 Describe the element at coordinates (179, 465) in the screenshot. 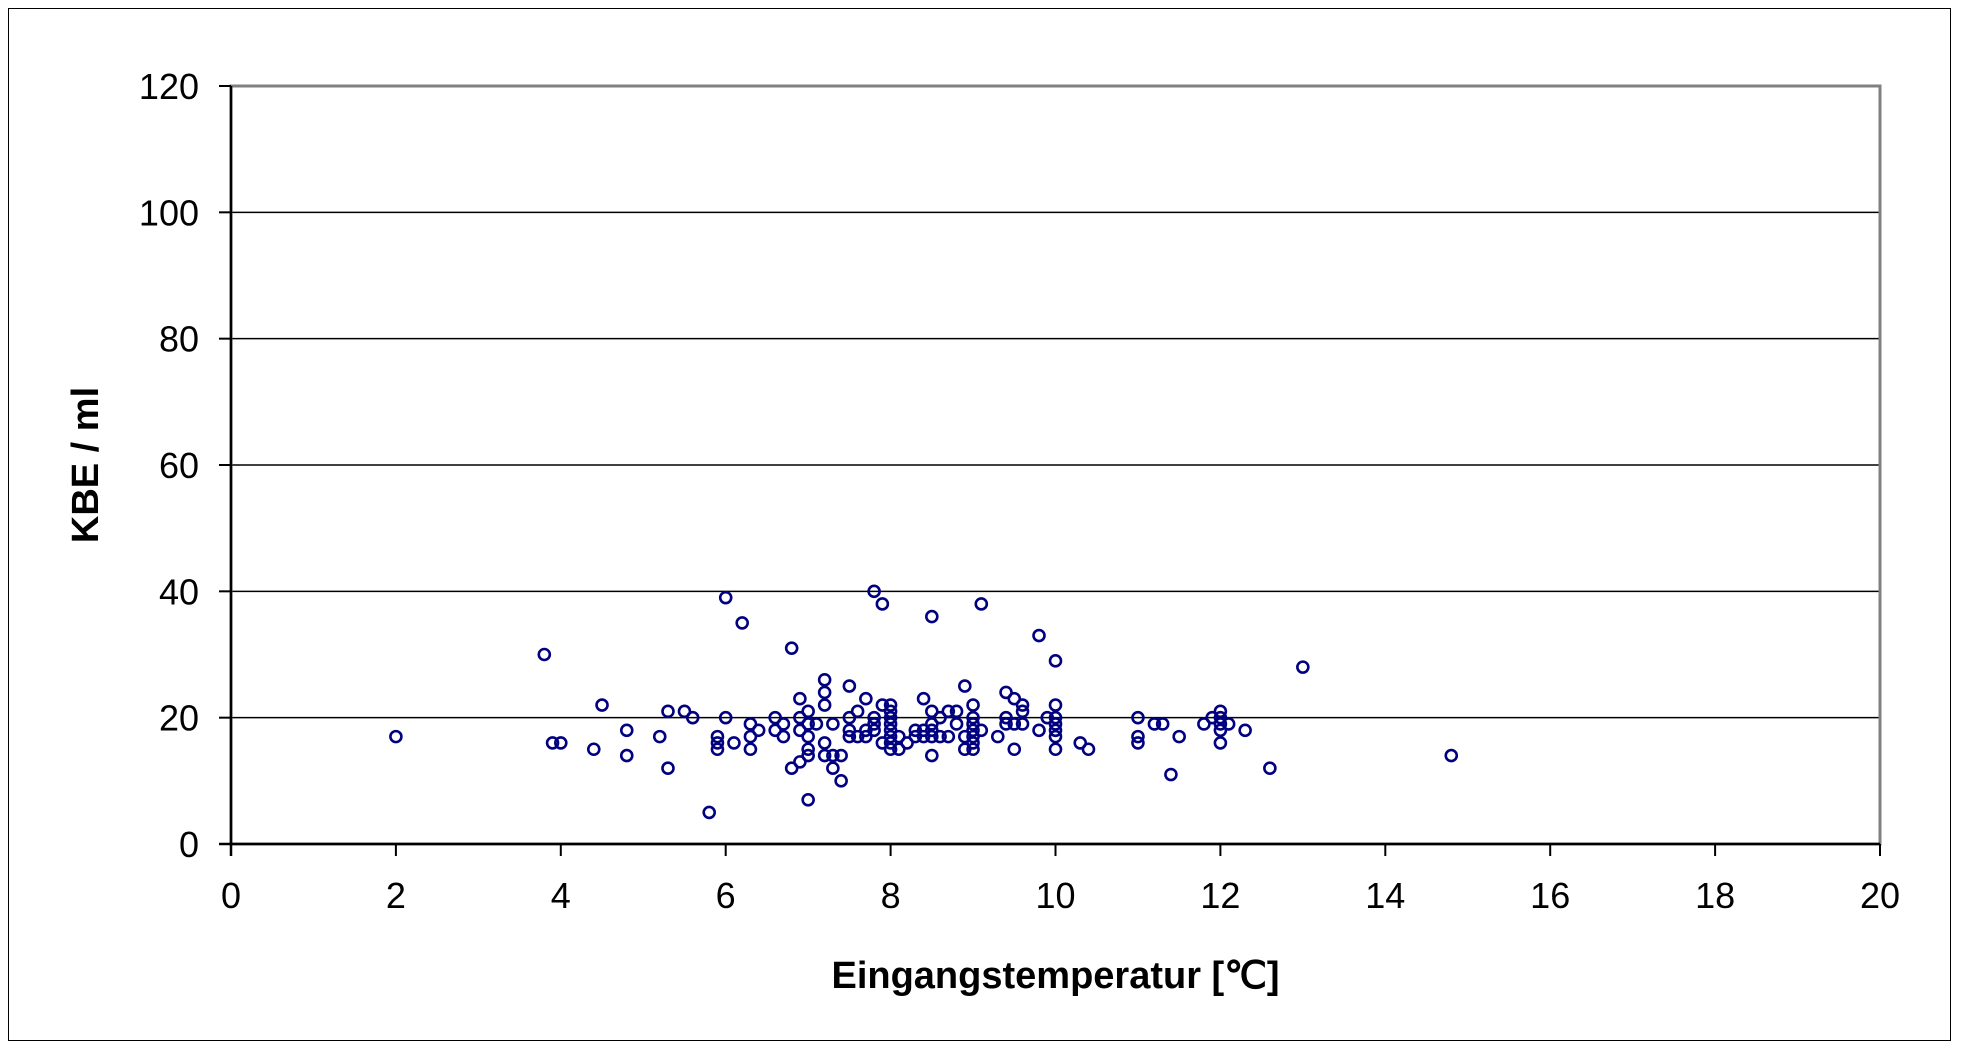

I see `y-tick-label-60: 60` at that location.